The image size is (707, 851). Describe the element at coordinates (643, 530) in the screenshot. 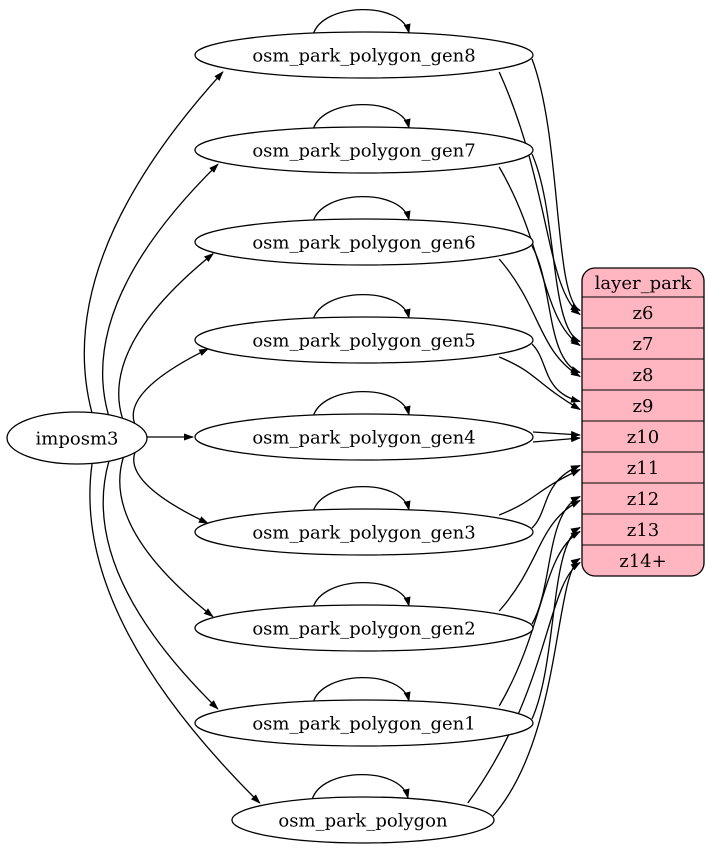

I see `record-row-label-z13: z13` at that location.